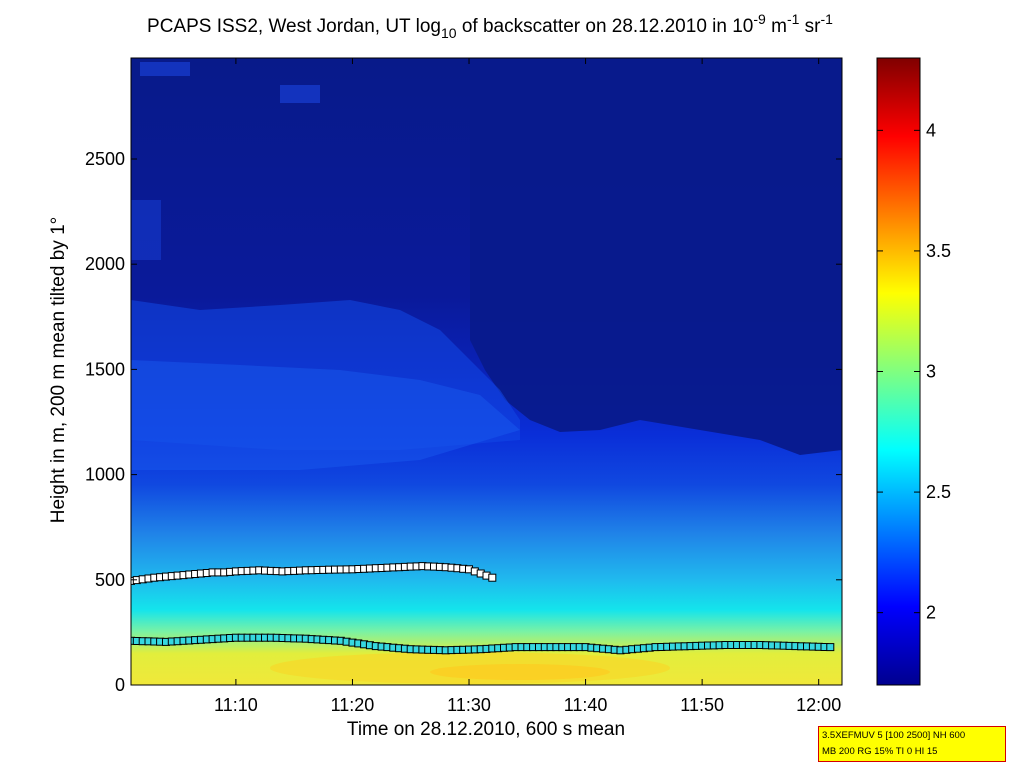 The image size is (1023, 767). I want to click on colorbar-tick-label: 2.5, so click(938, 492).